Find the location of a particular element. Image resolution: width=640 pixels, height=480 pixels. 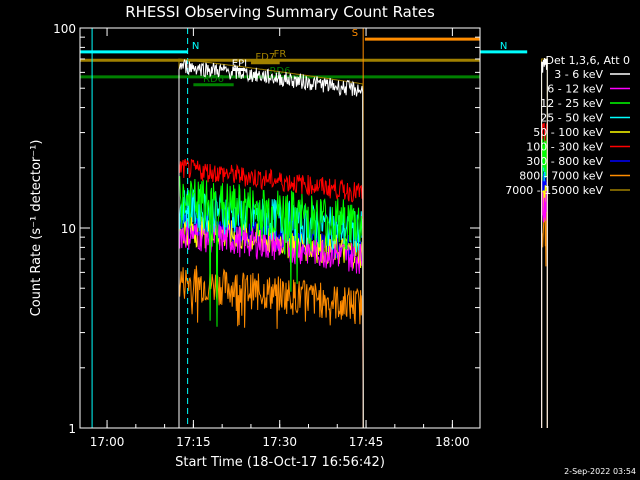

legend-entry: 6 - 12 keV is located at coordinates (575, 89).